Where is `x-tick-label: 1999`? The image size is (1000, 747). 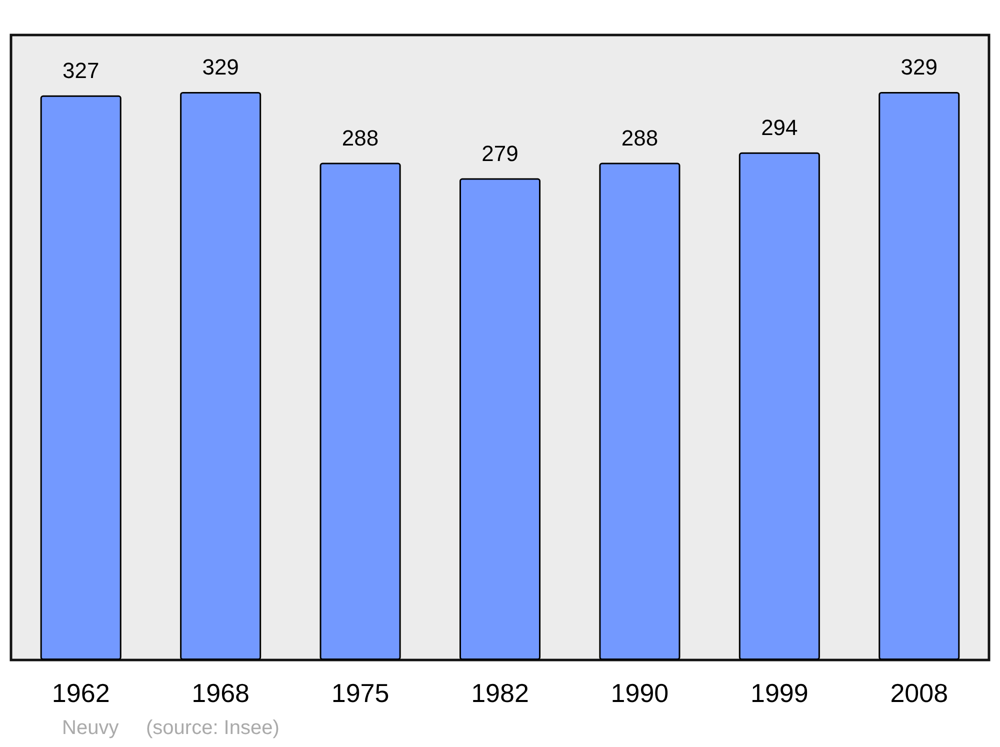 x-tick-label: 1999 is located at coordinates (779, 693).